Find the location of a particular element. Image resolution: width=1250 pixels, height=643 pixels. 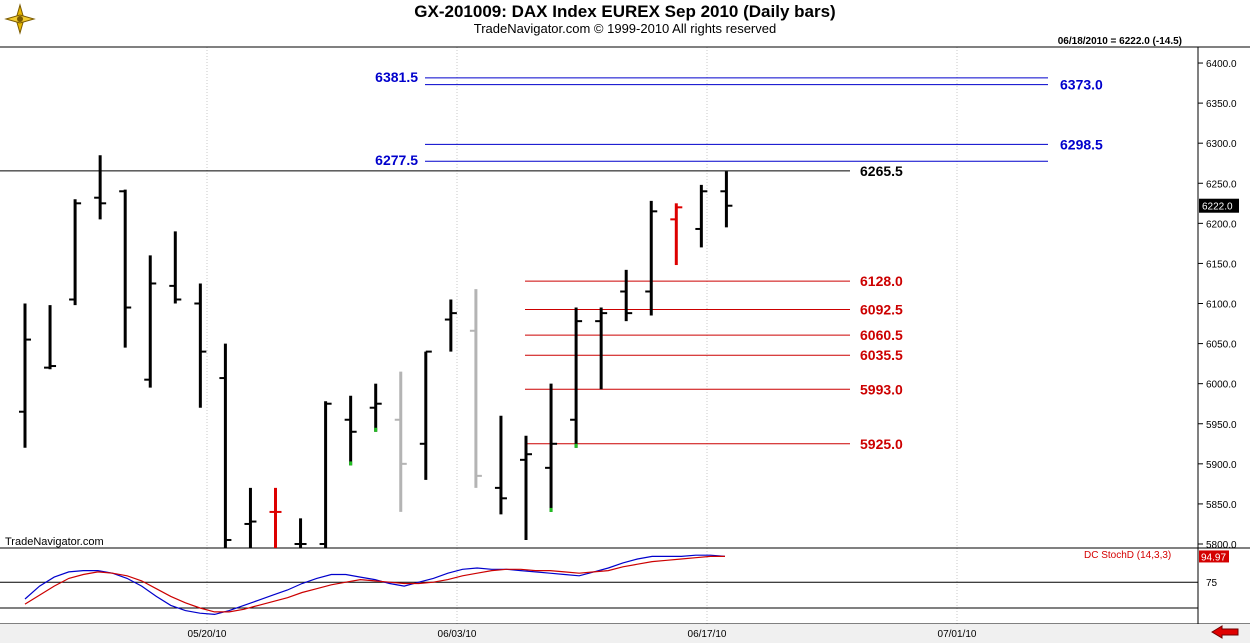

stoch-value-label: 94.97 is located at coordinates (1213, 557).